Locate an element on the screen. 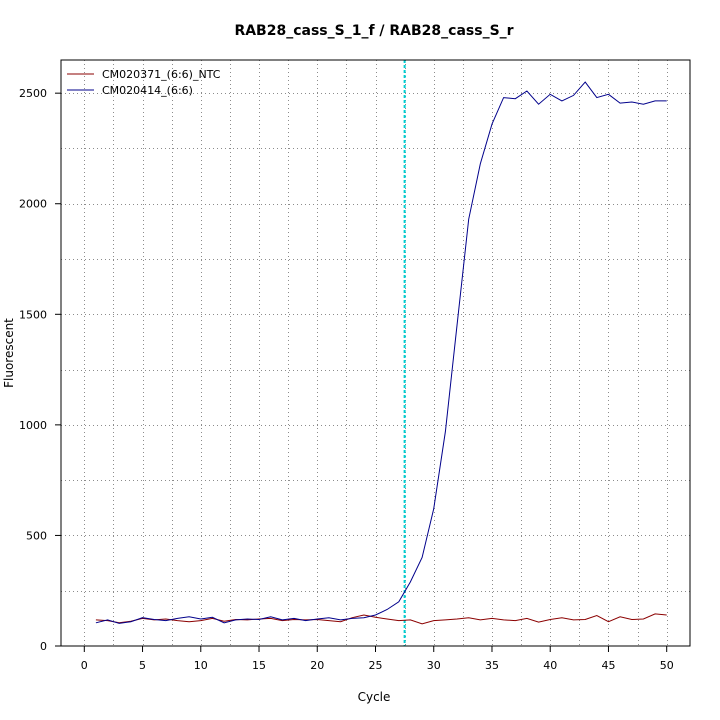 Image resolution: width=720 pixels, height=720 pixels. y-axis-label: Fluorescent is located at coordinates (9, 353).